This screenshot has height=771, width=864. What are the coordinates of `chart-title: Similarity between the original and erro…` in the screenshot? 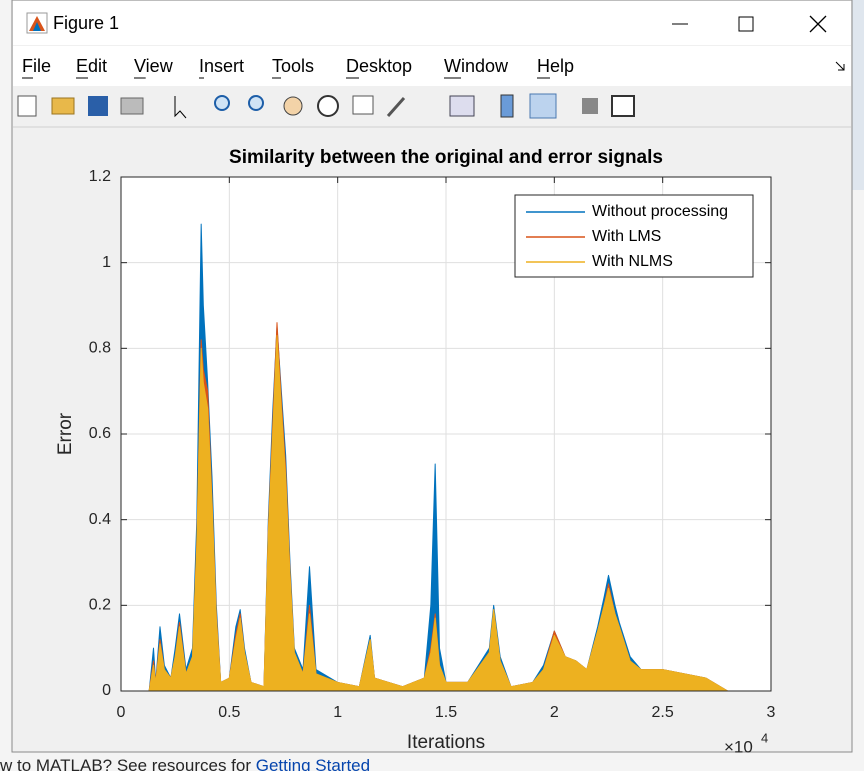 It's located at (446, 157).